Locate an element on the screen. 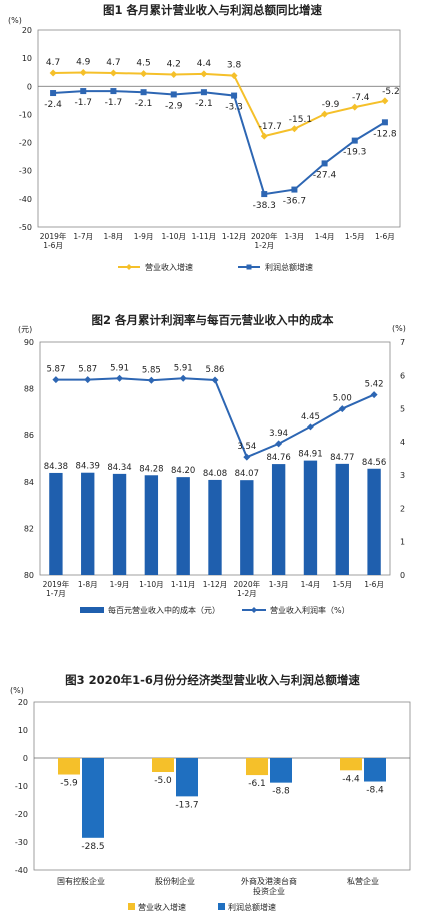 Image resolution: width=425 pixels, height=917 pixels. chart-2-ytick-3: 84 is located at coordinates (29, 482).